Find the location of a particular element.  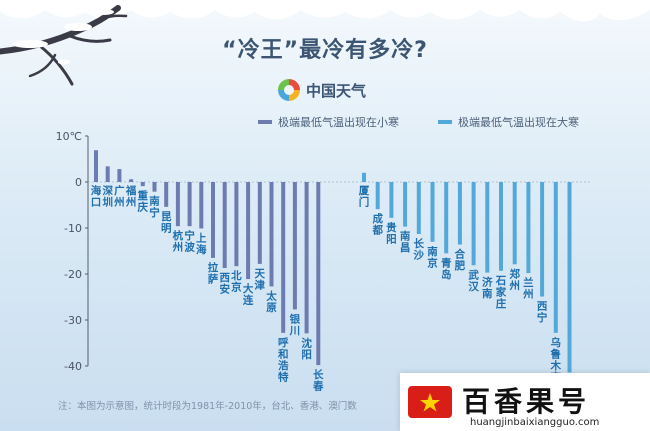

logo: 中国天气 is located at coordinates (322, 90).